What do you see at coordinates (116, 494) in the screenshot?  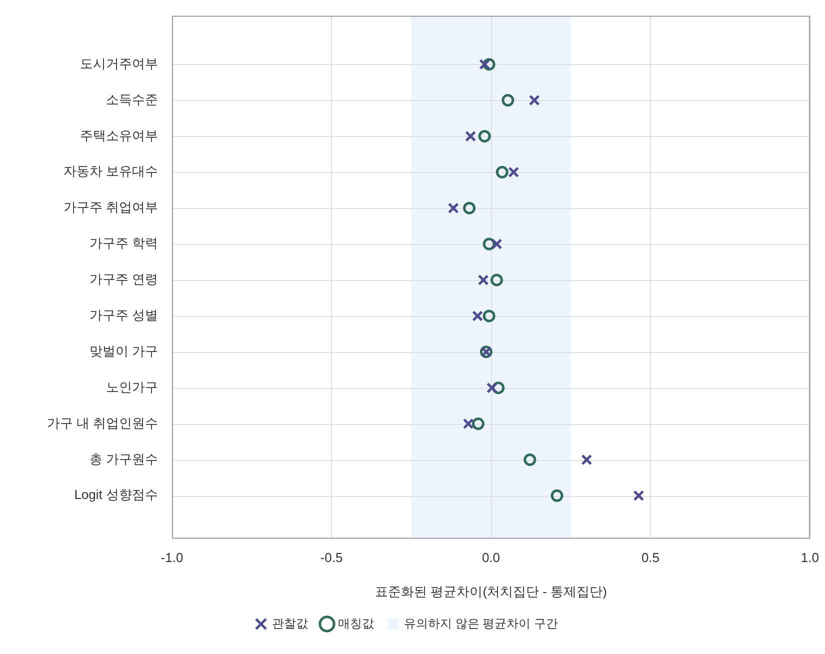 I see `y-tick-label: Logit 성향점수` at bounding box center [116, 494].